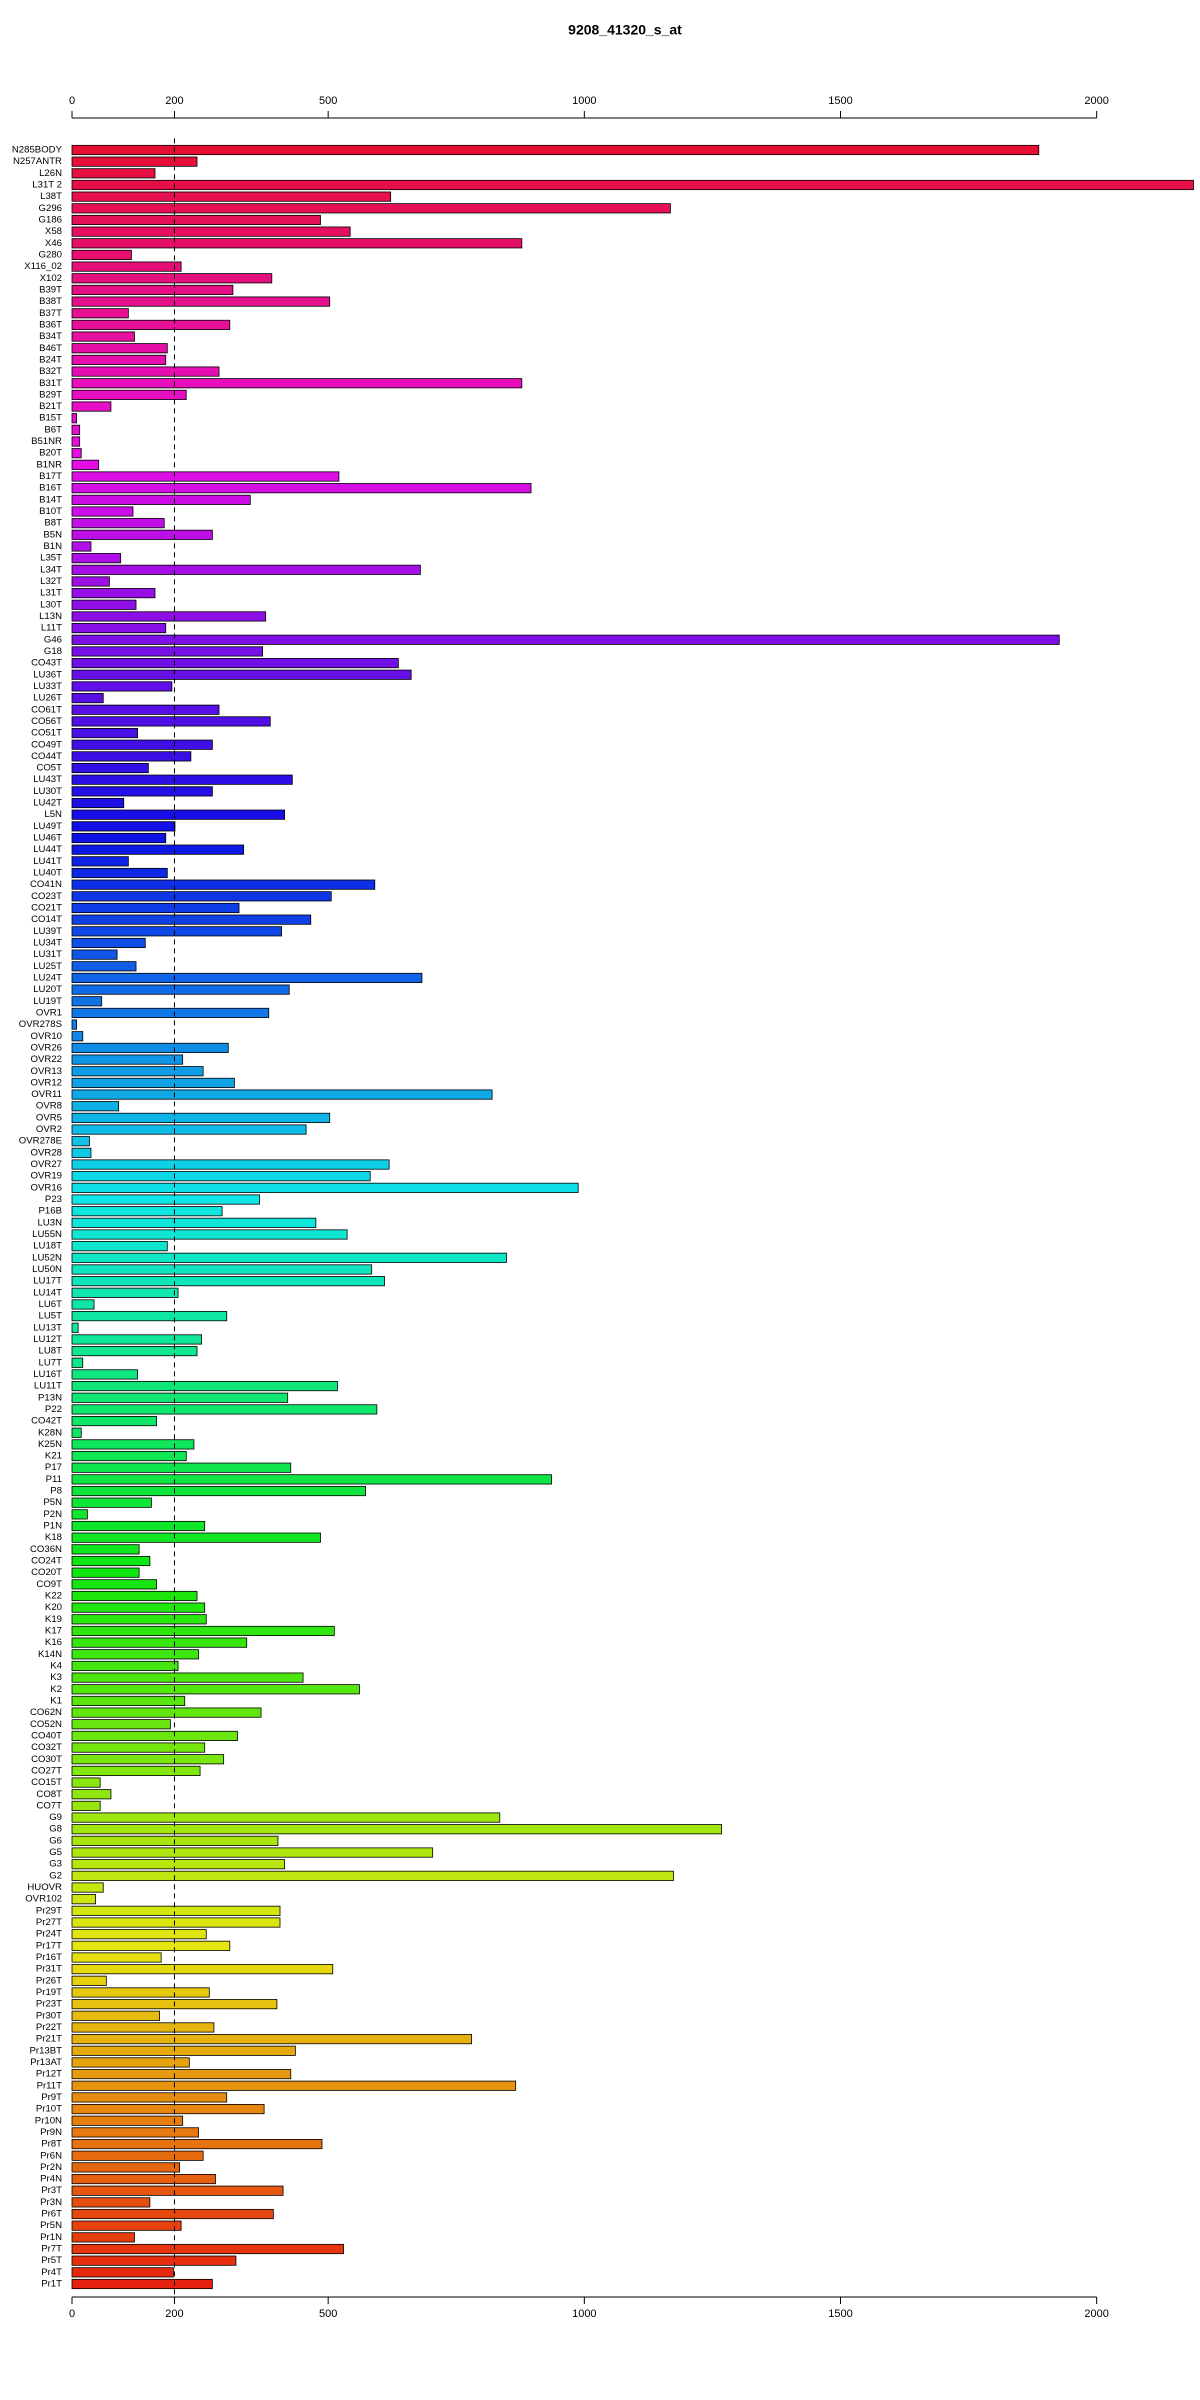 The image size is (1200, 2400). I want to click on category-label: Pr24T, so click(49, 1934).